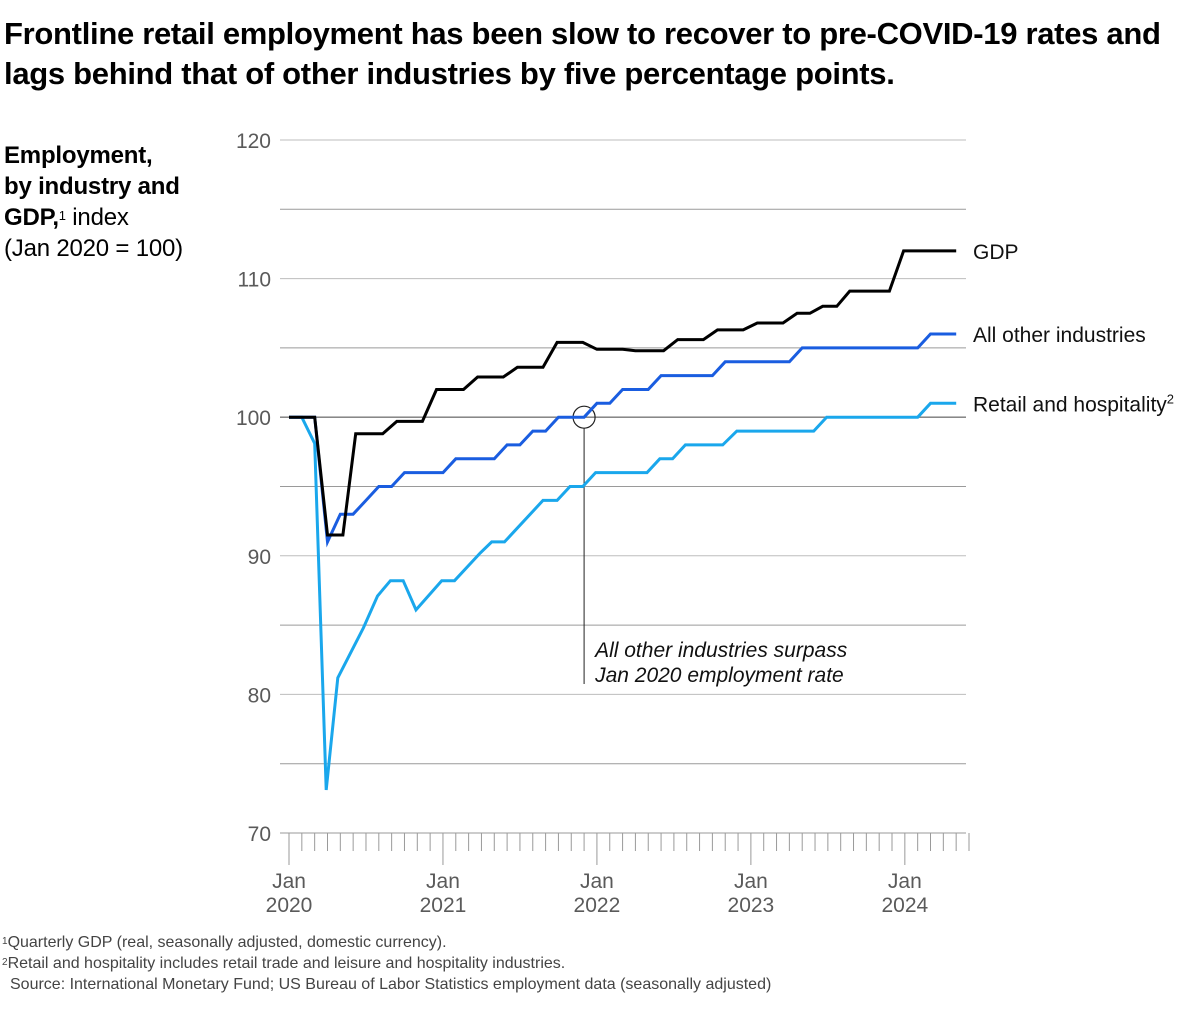  Describe the element at coordinates (253, 141) in the screenshot. I see `y-tick-label-120: 120` at that location.